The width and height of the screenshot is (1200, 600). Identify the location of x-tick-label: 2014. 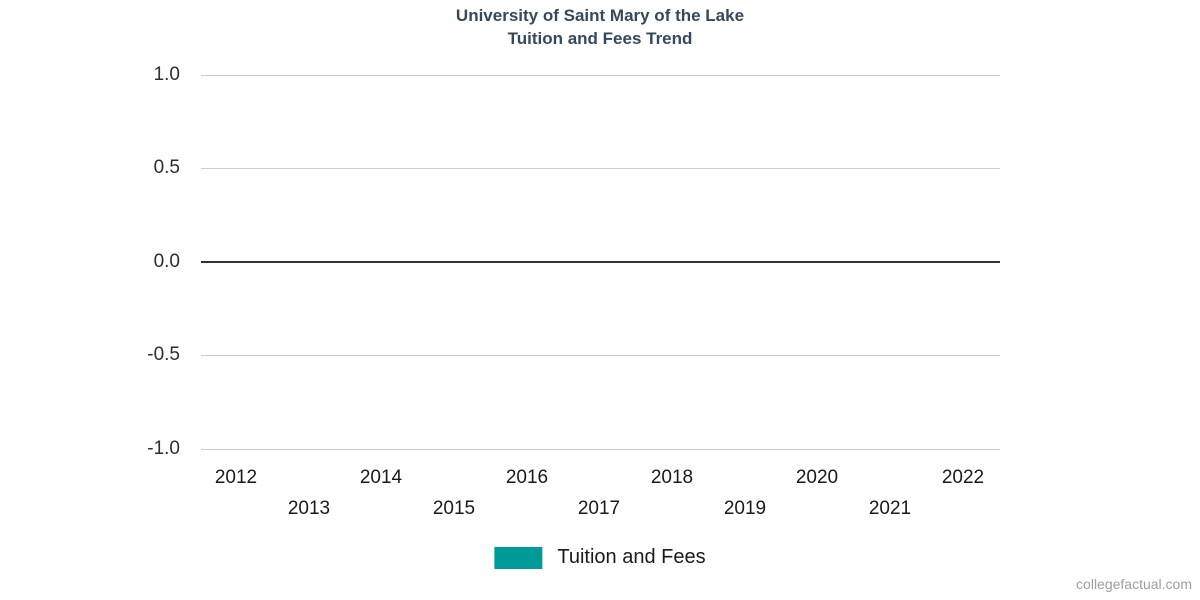
(381, 477).